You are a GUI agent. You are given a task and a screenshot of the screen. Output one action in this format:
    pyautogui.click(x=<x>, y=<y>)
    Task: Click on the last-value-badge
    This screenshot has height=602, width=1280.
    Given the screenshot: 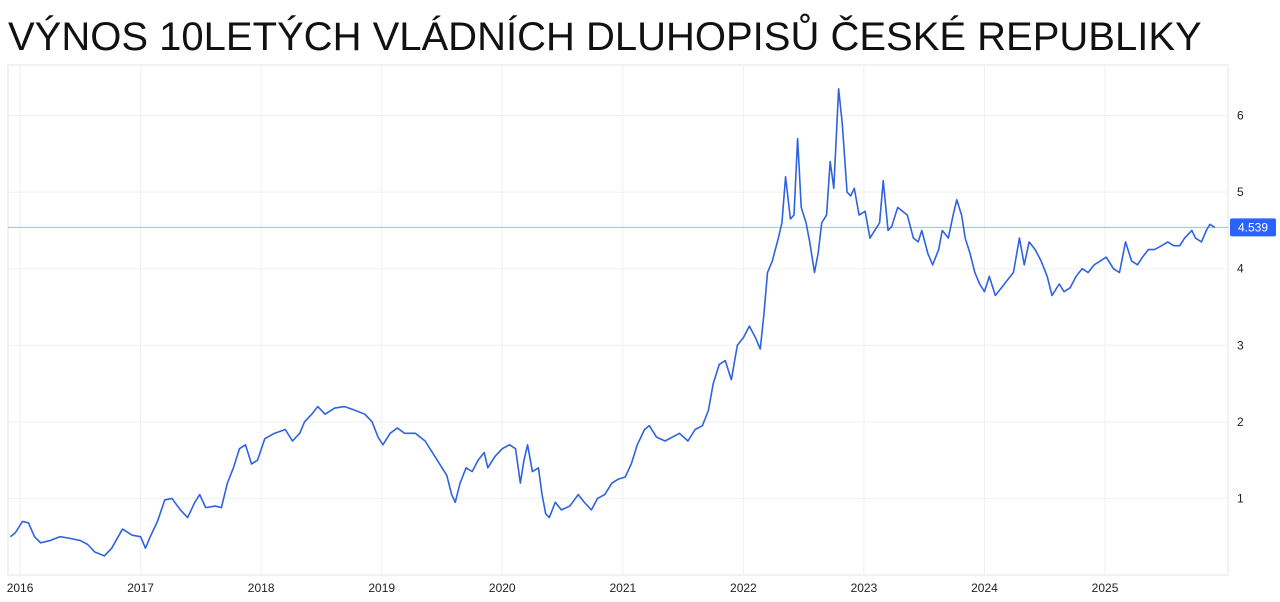 What is the action you would take?
    pyautogui.click(x=1253, y=227)
    